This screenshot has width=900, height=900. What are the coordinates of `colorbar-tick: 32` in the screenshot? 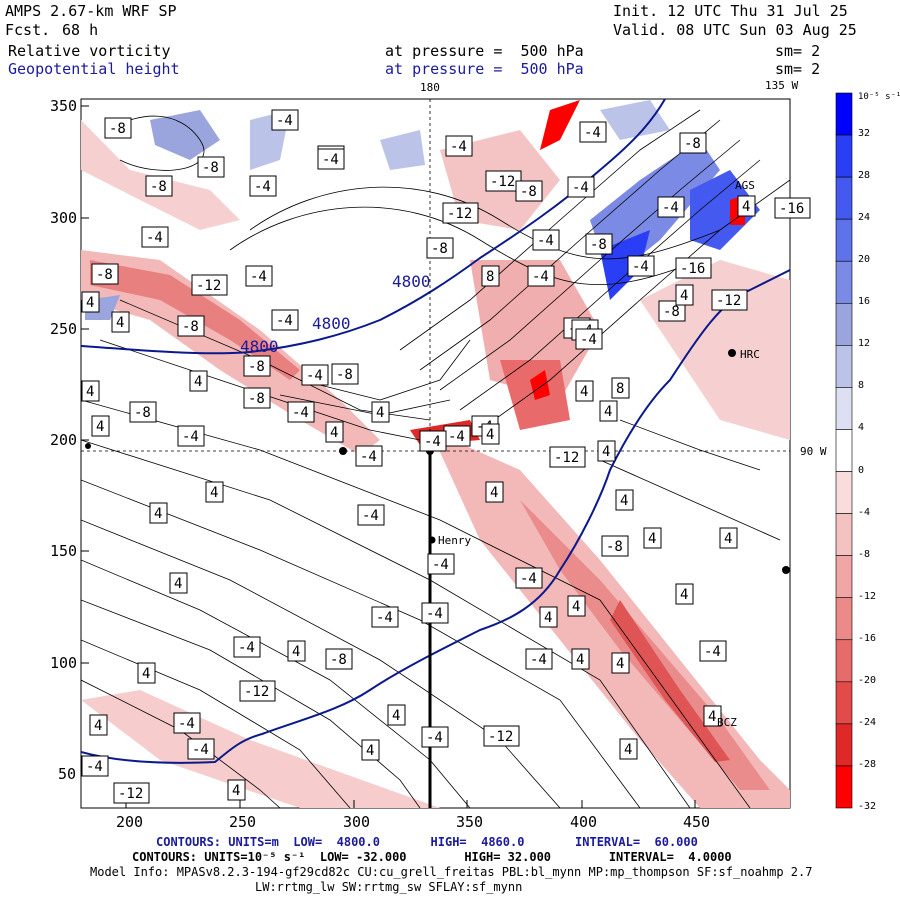 It's located at (864, 134).